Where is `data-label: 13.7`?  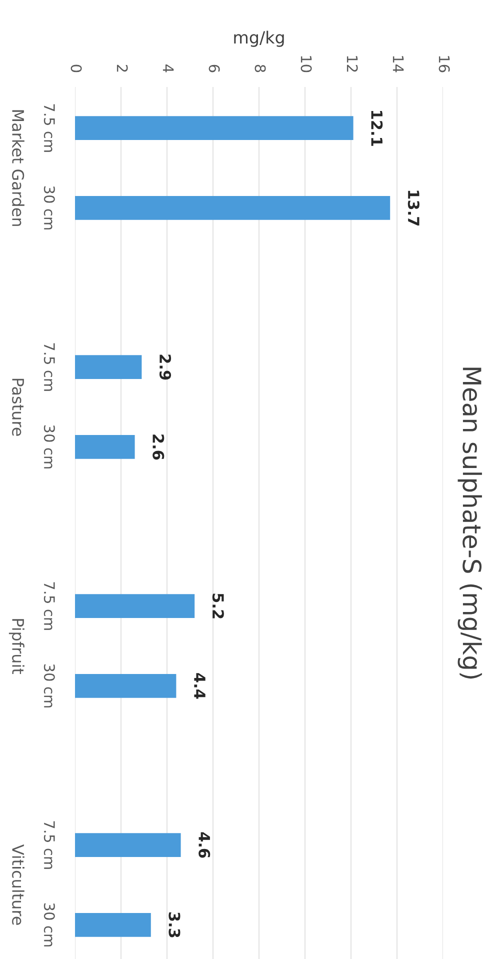
data-label: 13.7 is located at coordinates (414, 208).